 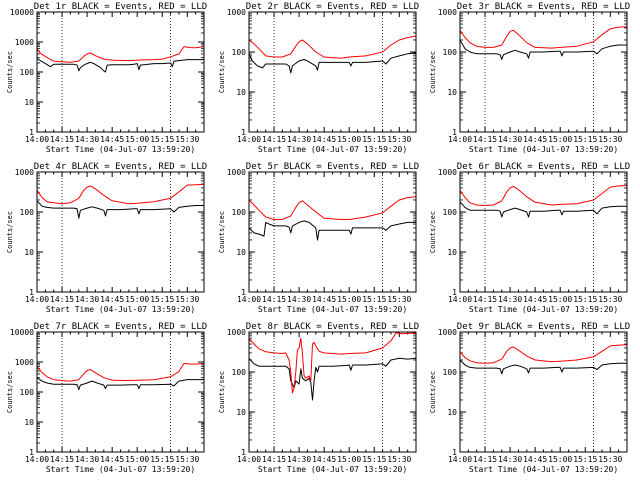 I want to click on chart-title: Det 3r BLACK = Events, RED = LLD, so click(x=543, y=7).